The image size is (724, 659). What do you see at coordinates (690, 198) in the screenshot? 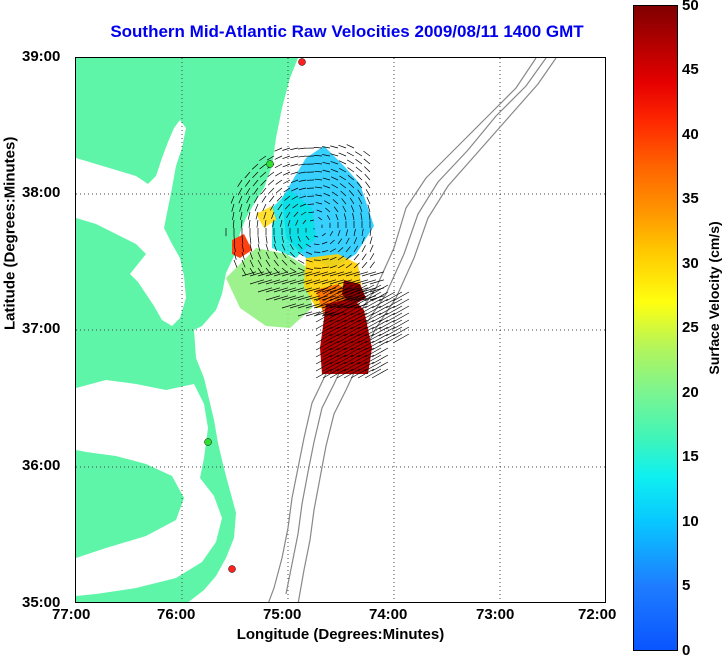
I see `colorbar-tick: 35` at bounding box center [690, 198].